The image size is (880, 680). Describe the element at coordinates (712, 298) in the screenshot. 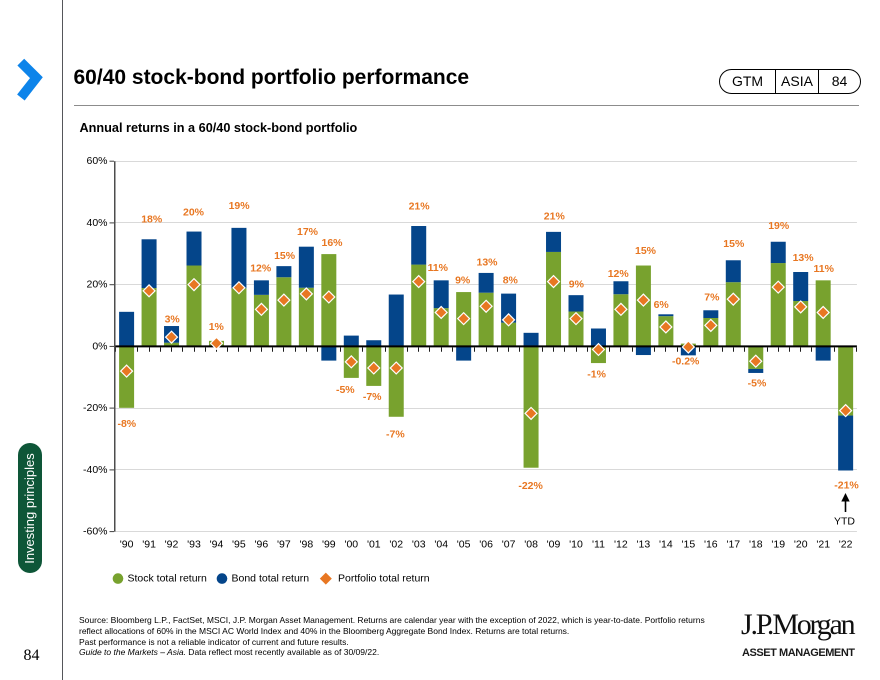

I see `svg-text: 7%` at that location.